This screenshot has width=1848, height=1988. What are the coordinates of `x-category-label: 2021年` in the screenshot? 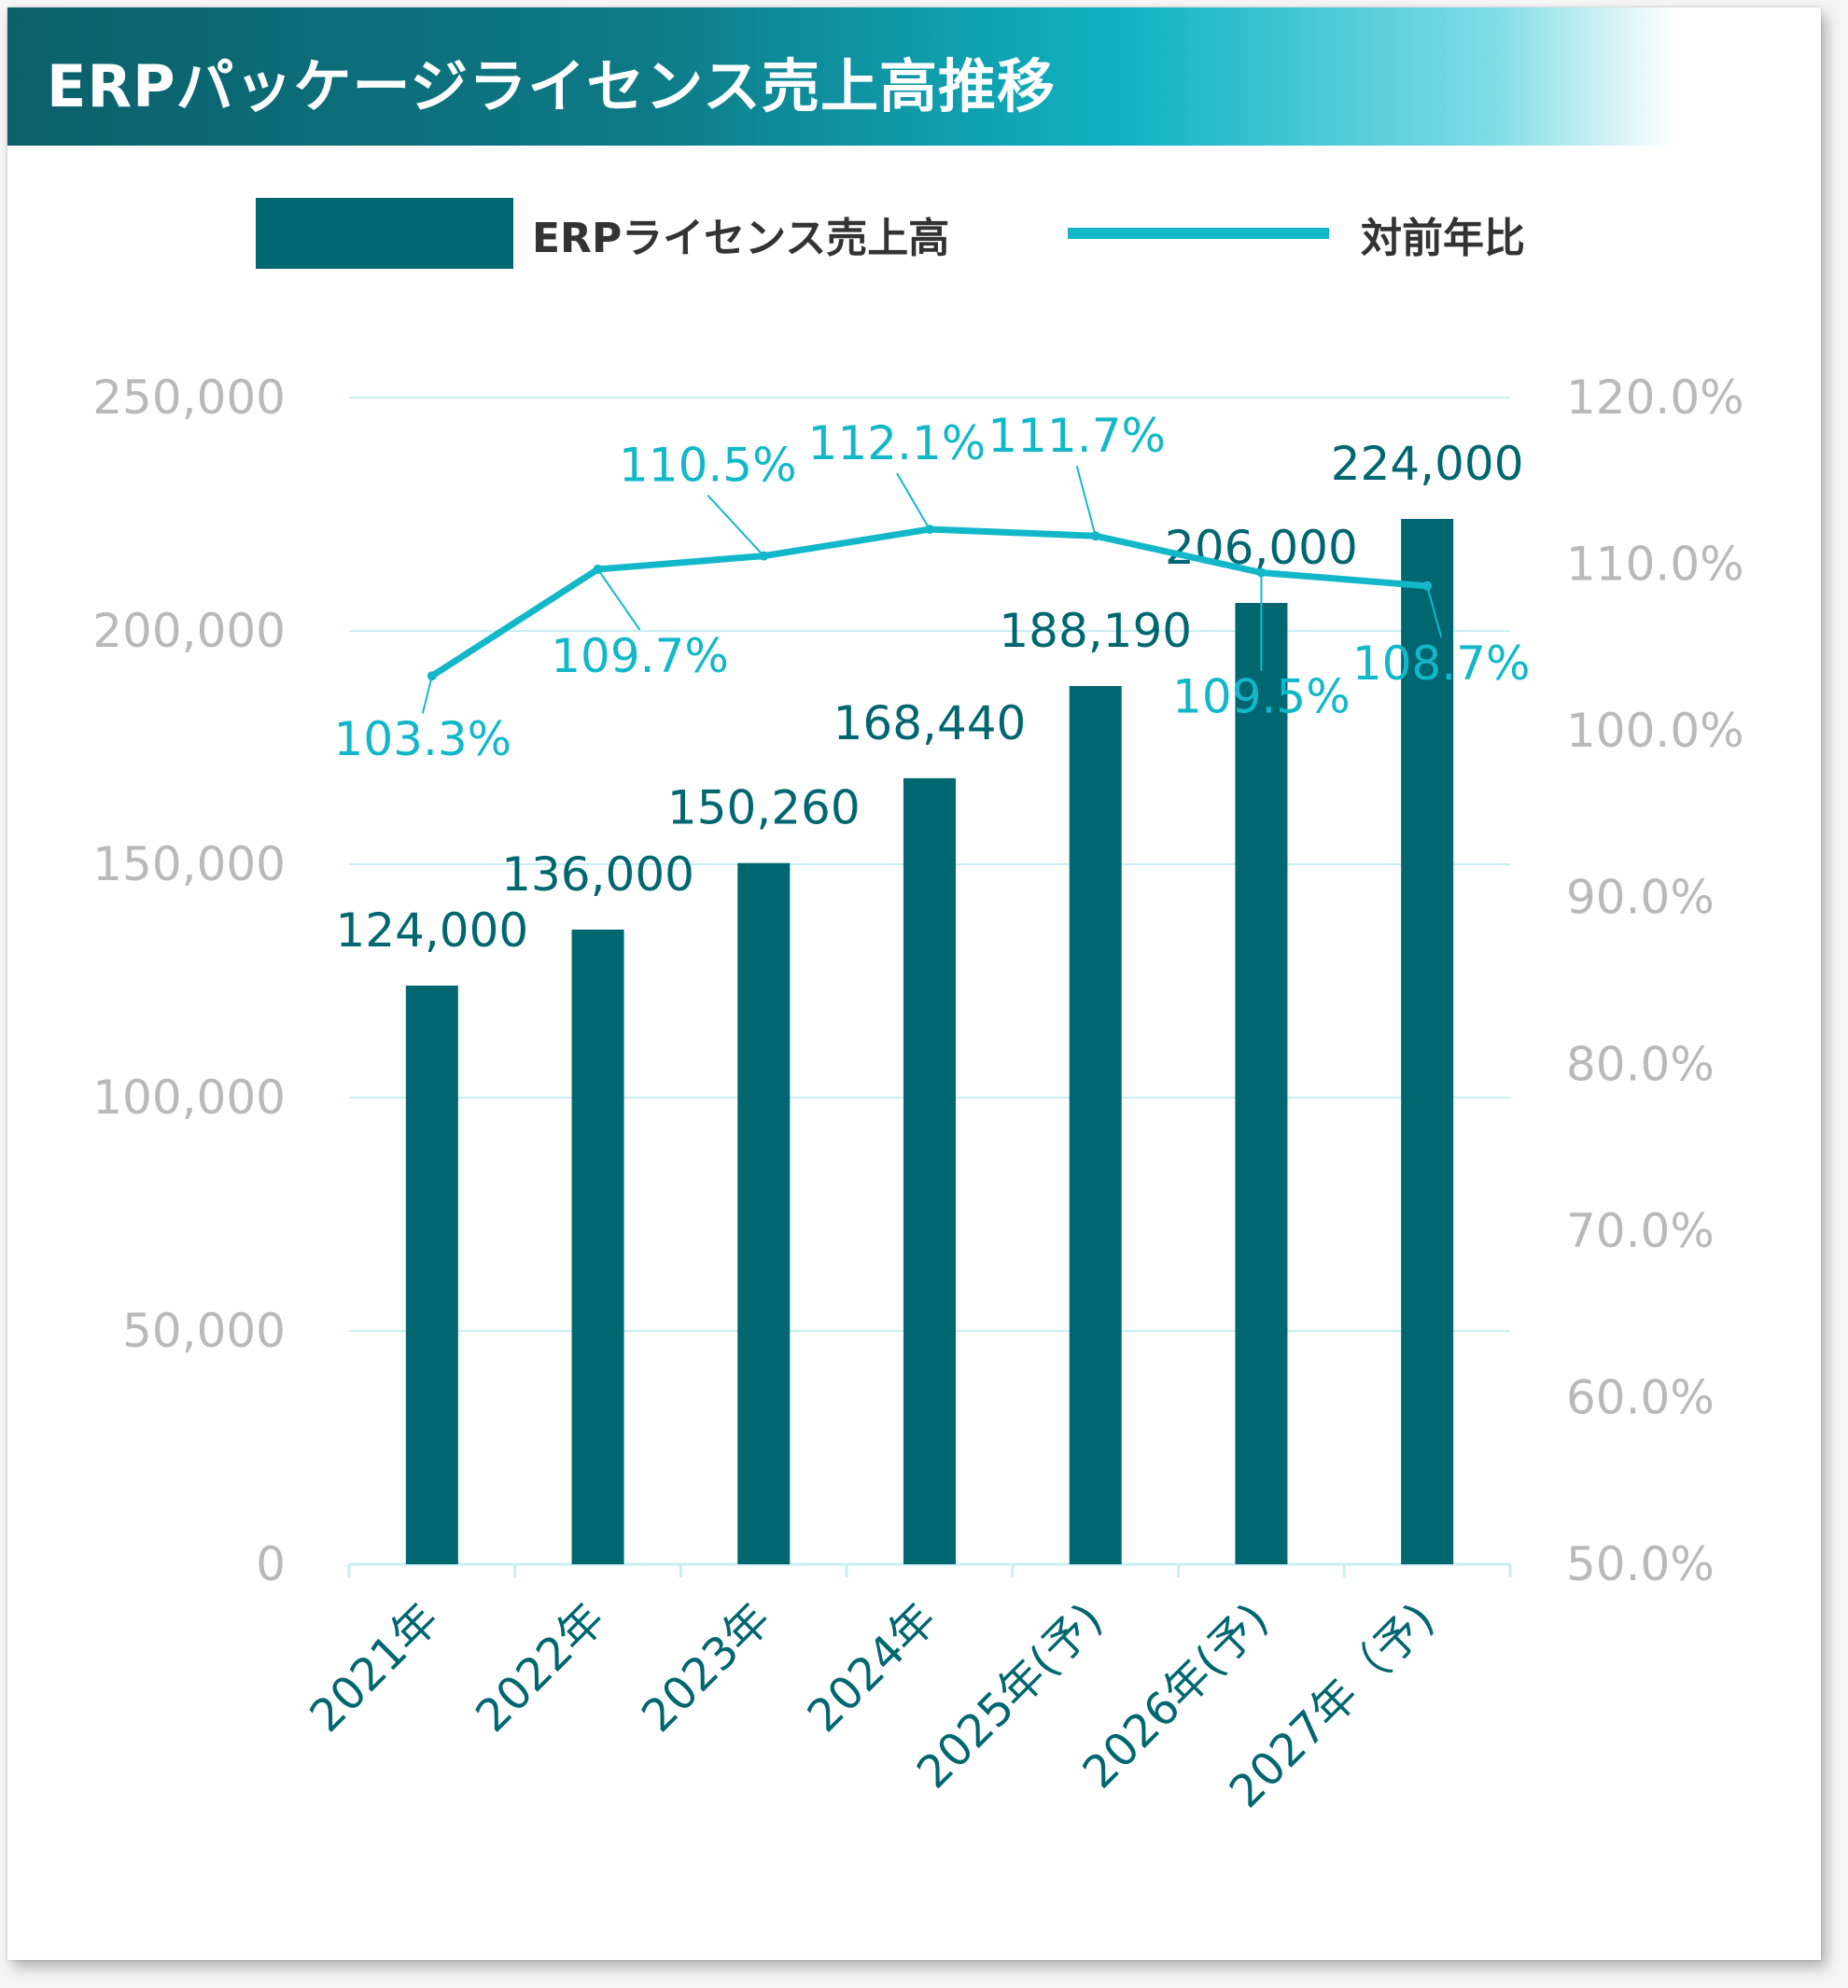 It's located at (374, 1668).